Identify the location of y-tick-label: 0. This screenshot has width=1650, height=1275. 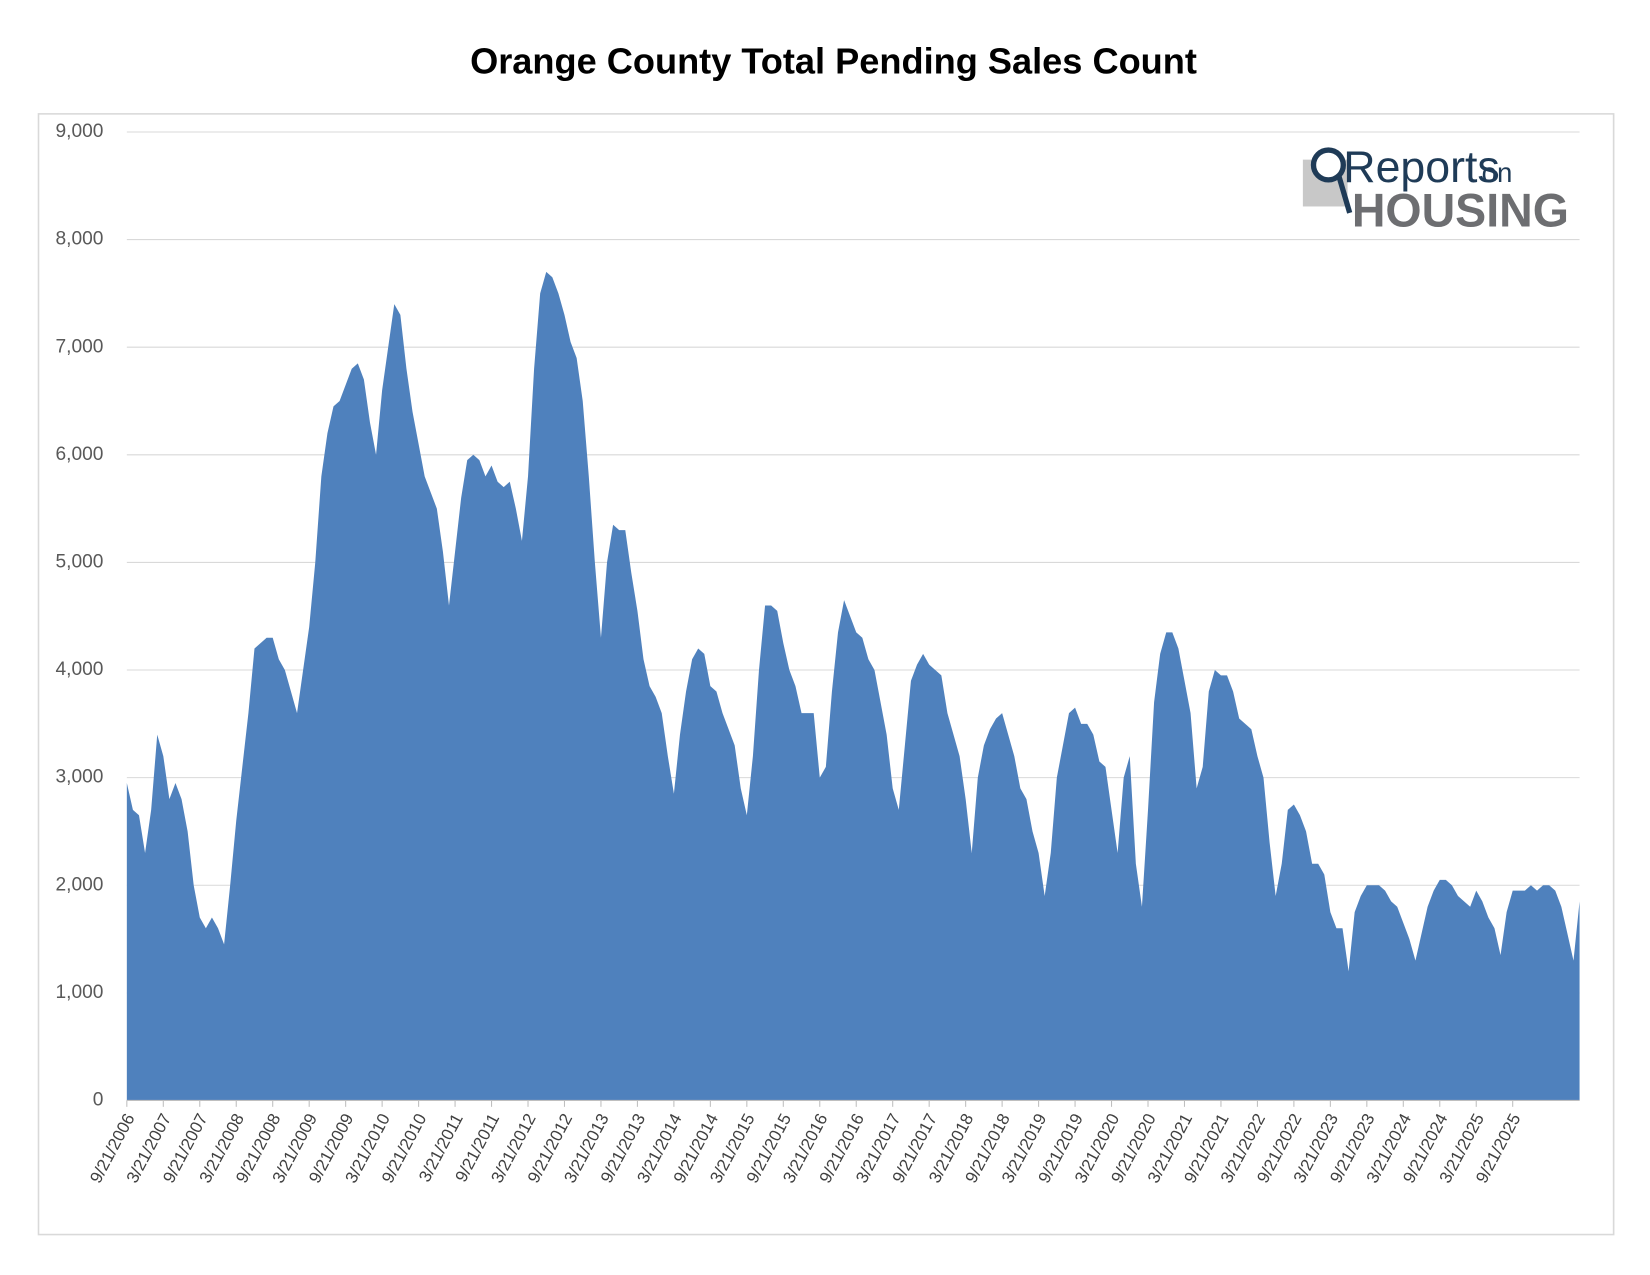
(98, 1100).